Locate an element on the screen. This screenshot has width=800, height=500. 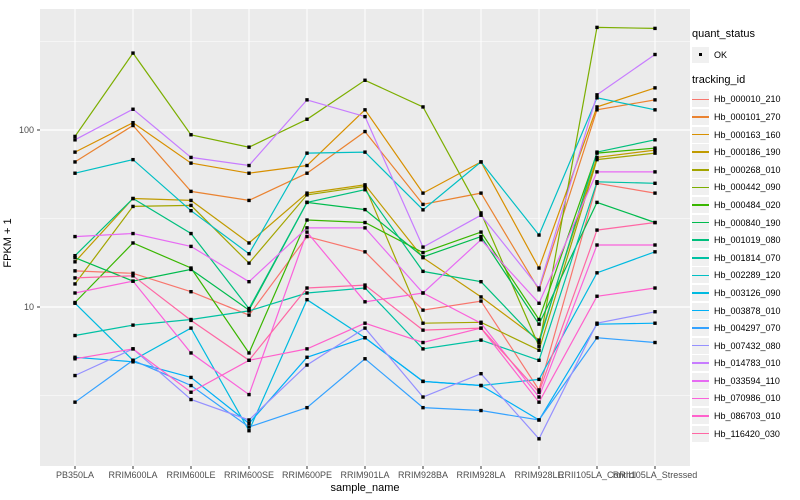
legend-item-label: Hb_070986_010 is located at coordinates (747, 398).